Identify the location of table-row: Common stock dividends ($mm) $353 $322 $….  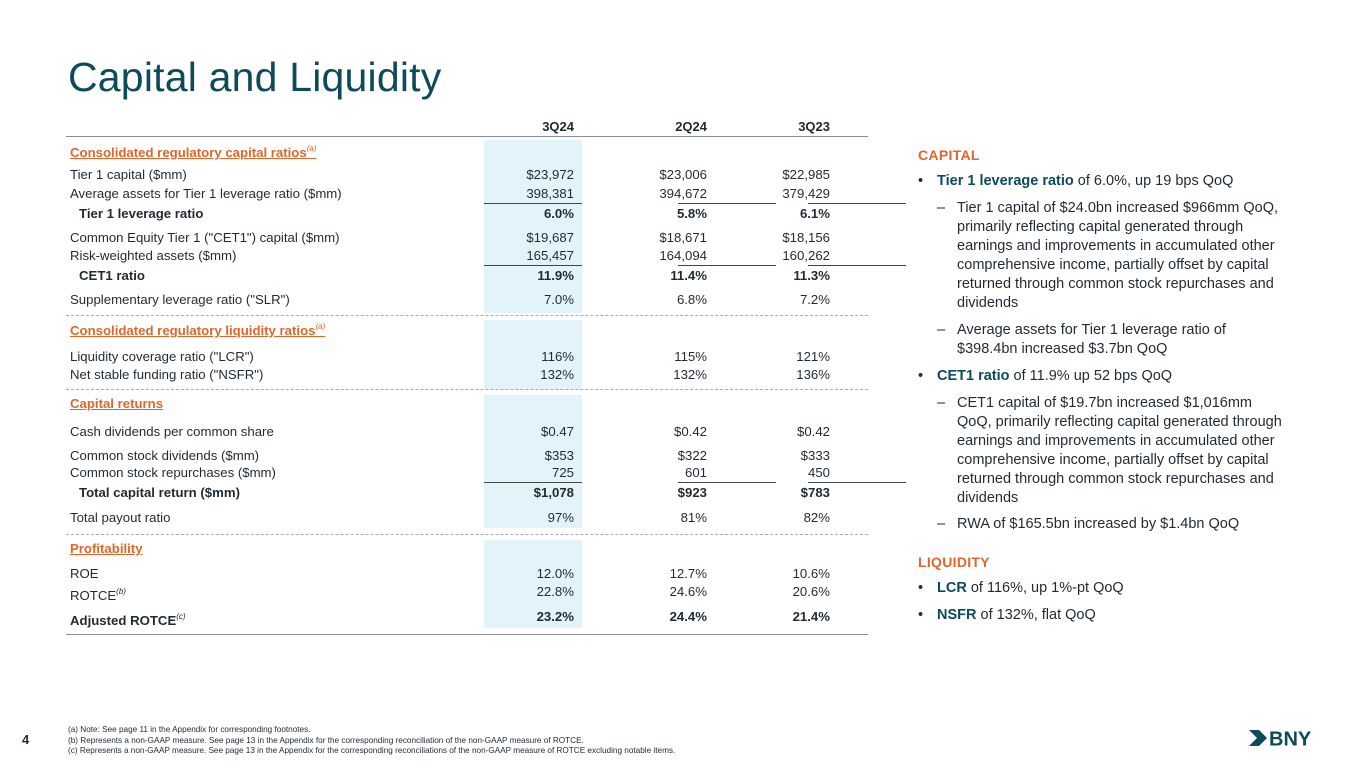
(450, 455).